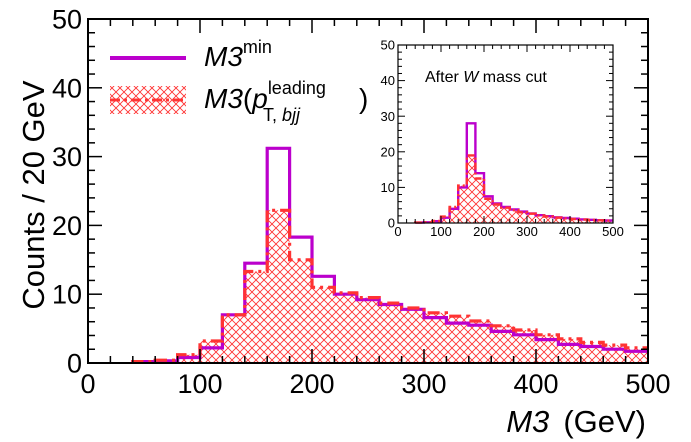 The height and width of the screenshot is (442, 691). I want to click on main-x-tick-label: 0, so click(87, 384).